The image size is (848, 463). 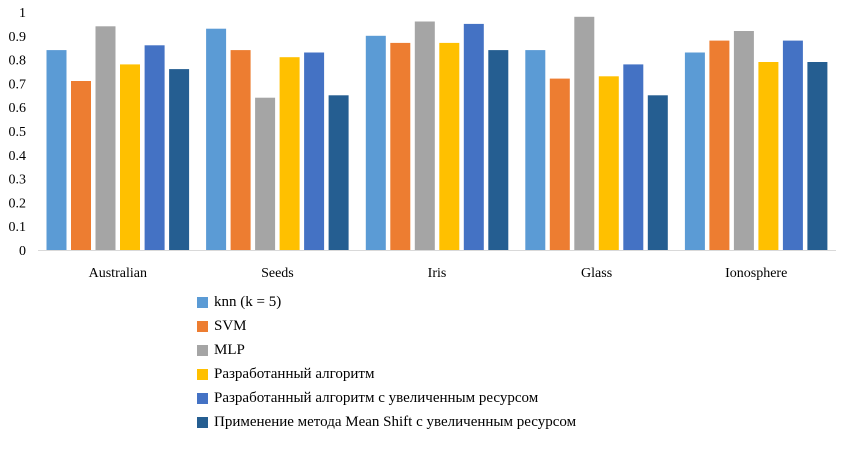 What do you see at coordinates (18, 84) in the screenshot?
I see `y-tick-label: 0.7` at bounding box center [18, 84].